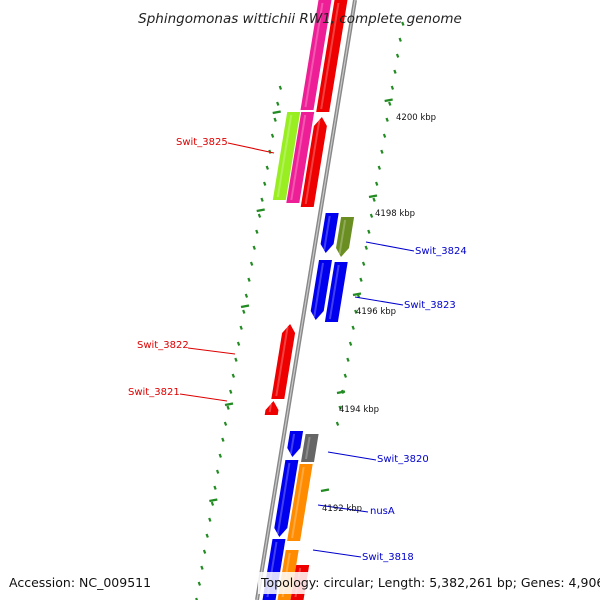  I want to click on gene-label-swit-3821: Swit_3821, so click(154, 392).